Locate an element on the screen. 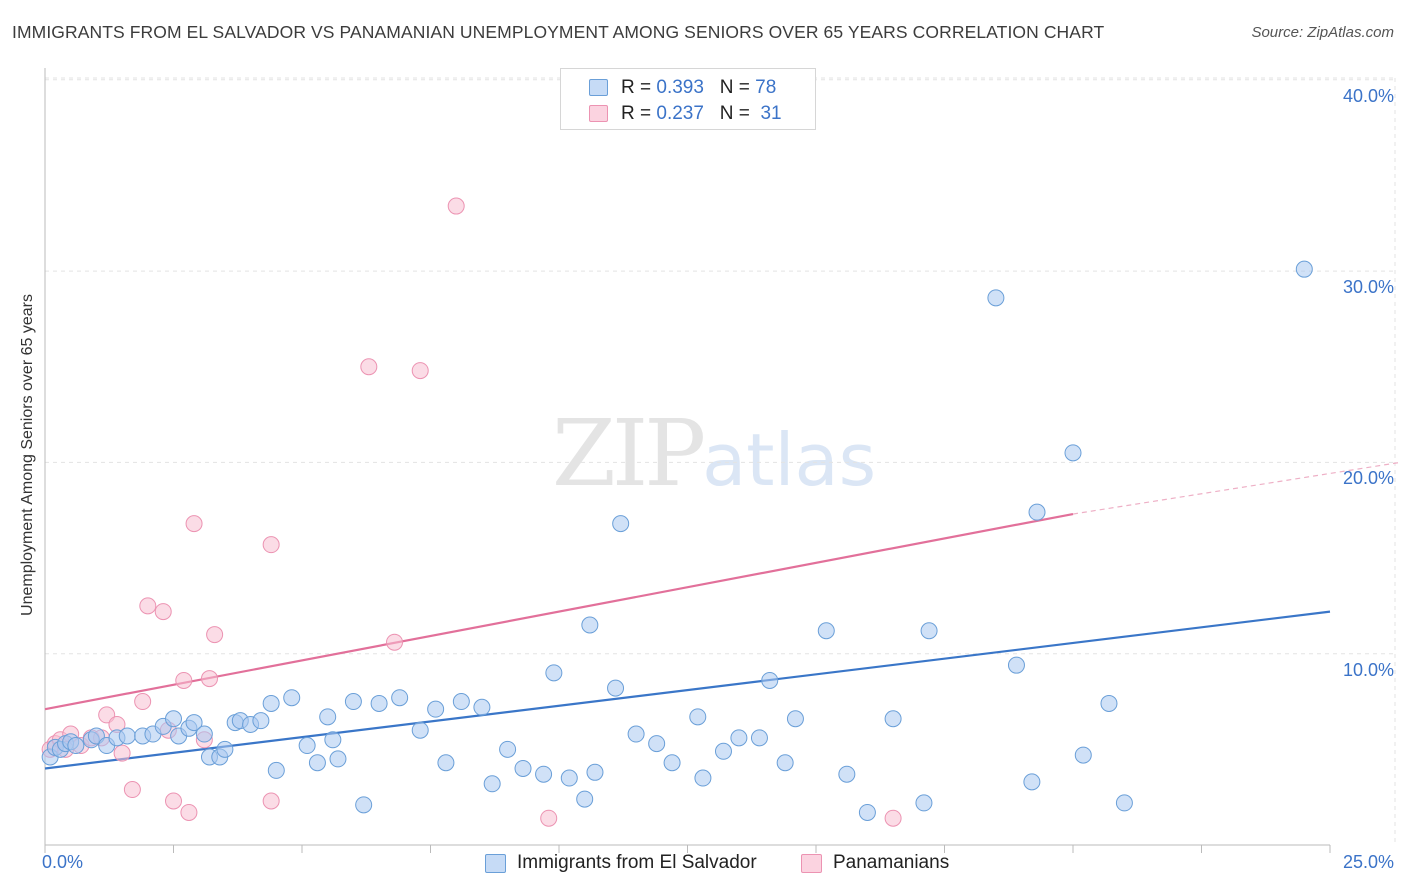  y-tick-label-40: 40.0% is located at coordinates (1368, 96).